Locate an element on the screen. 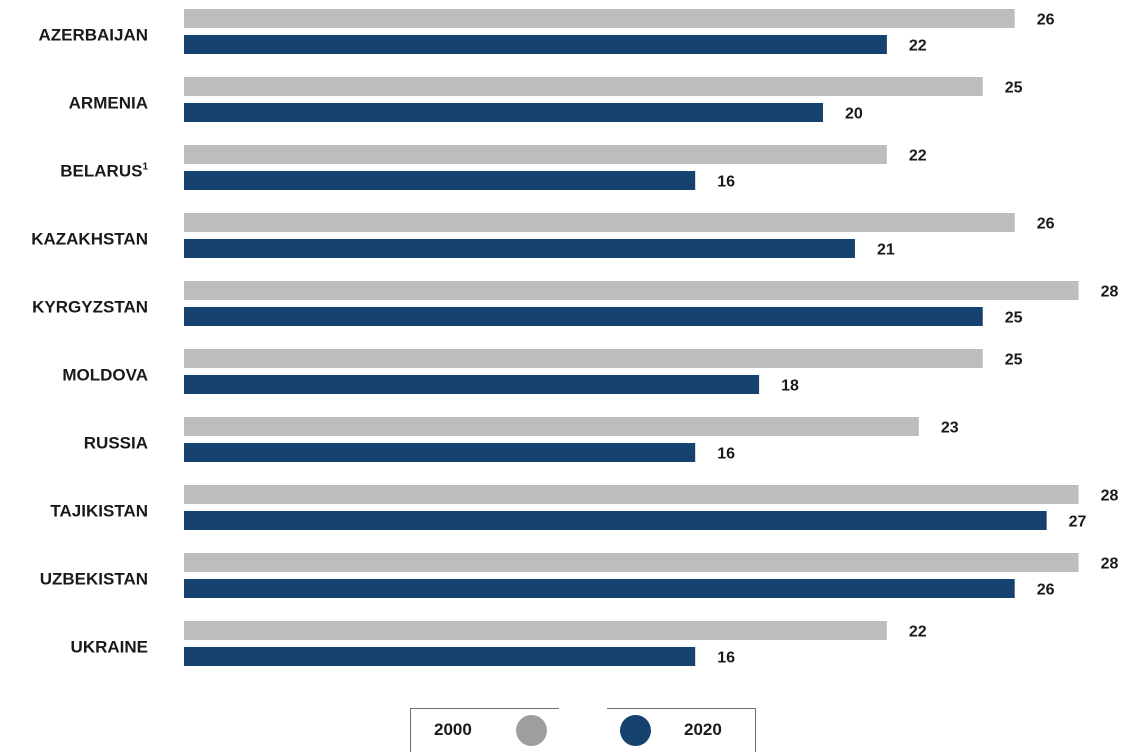 The image size is (1127, 752). bar-azerbaijan-2000 is located at coordinates (599, 18).